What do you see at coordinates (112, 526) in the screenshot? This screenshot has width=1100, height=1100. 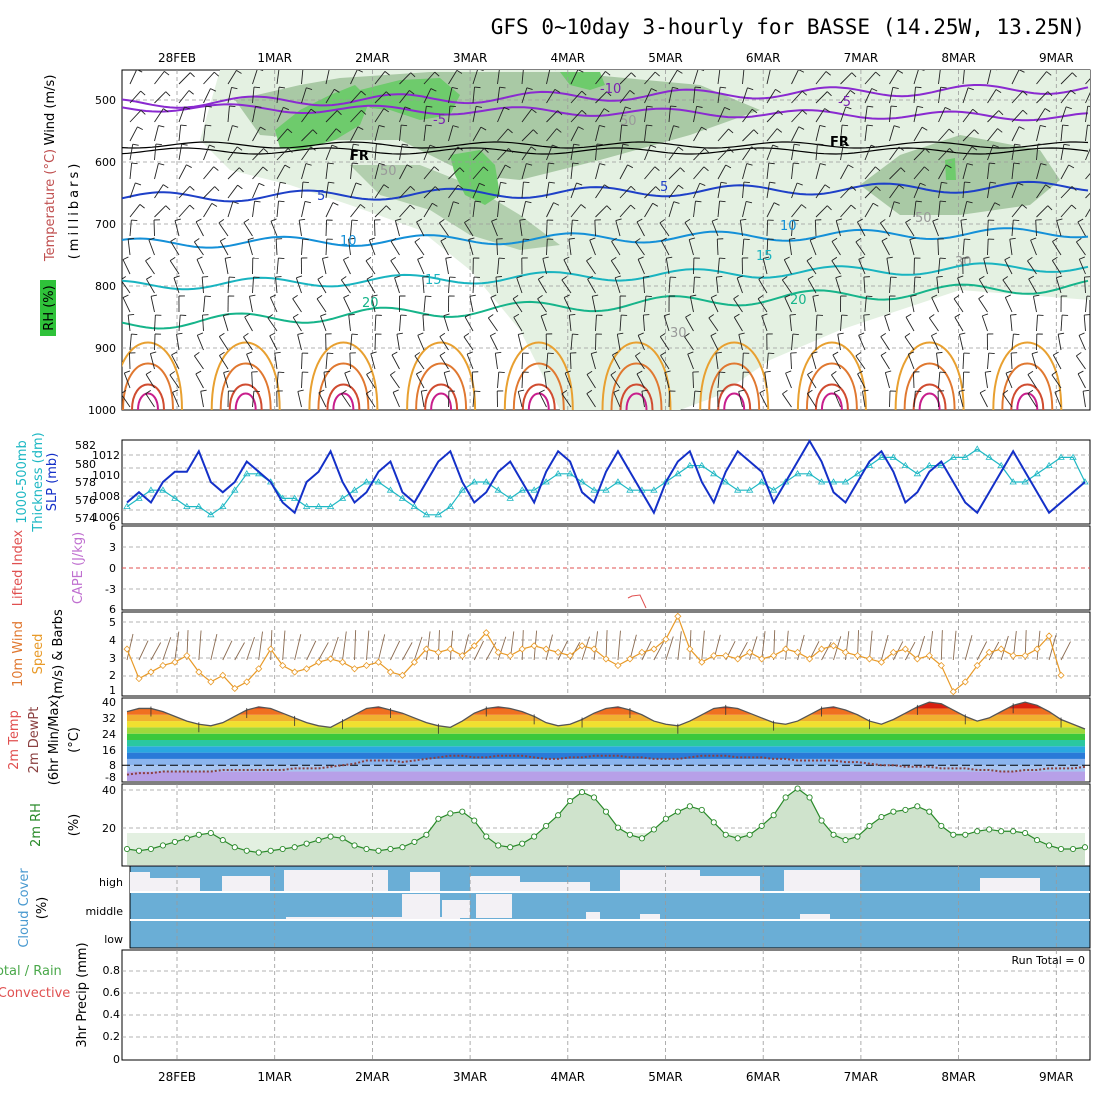 I see `li-tick: 6` at bounding box center [112, 526].